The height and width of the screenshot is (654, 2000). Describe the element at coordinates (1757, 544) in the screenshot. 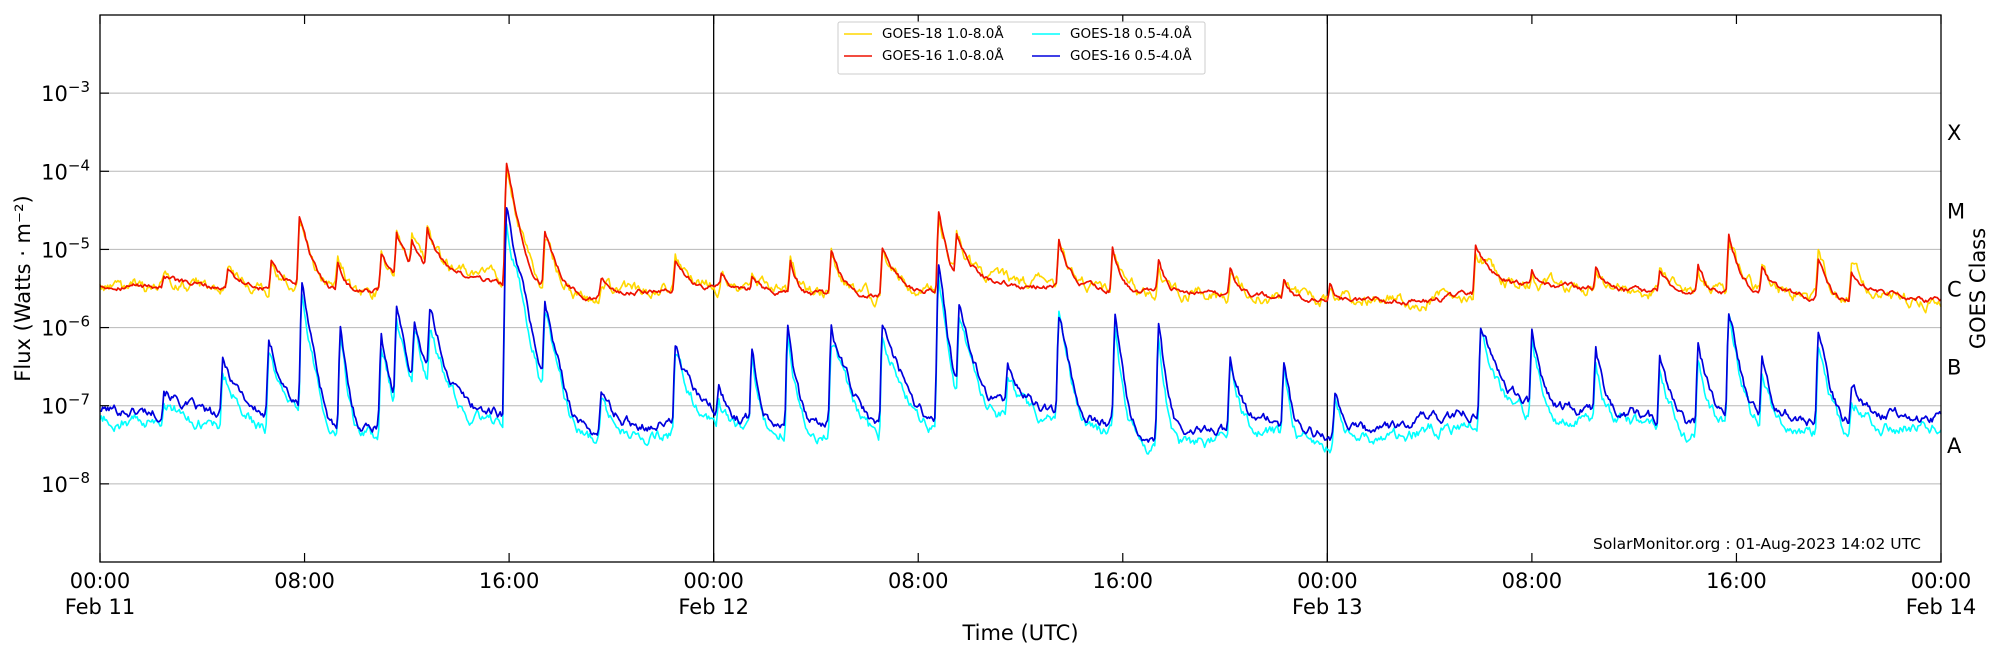

I see `credit-annotation: SolarMonitor.org : 01-Aug-2023 14:02 UTC` at that location.